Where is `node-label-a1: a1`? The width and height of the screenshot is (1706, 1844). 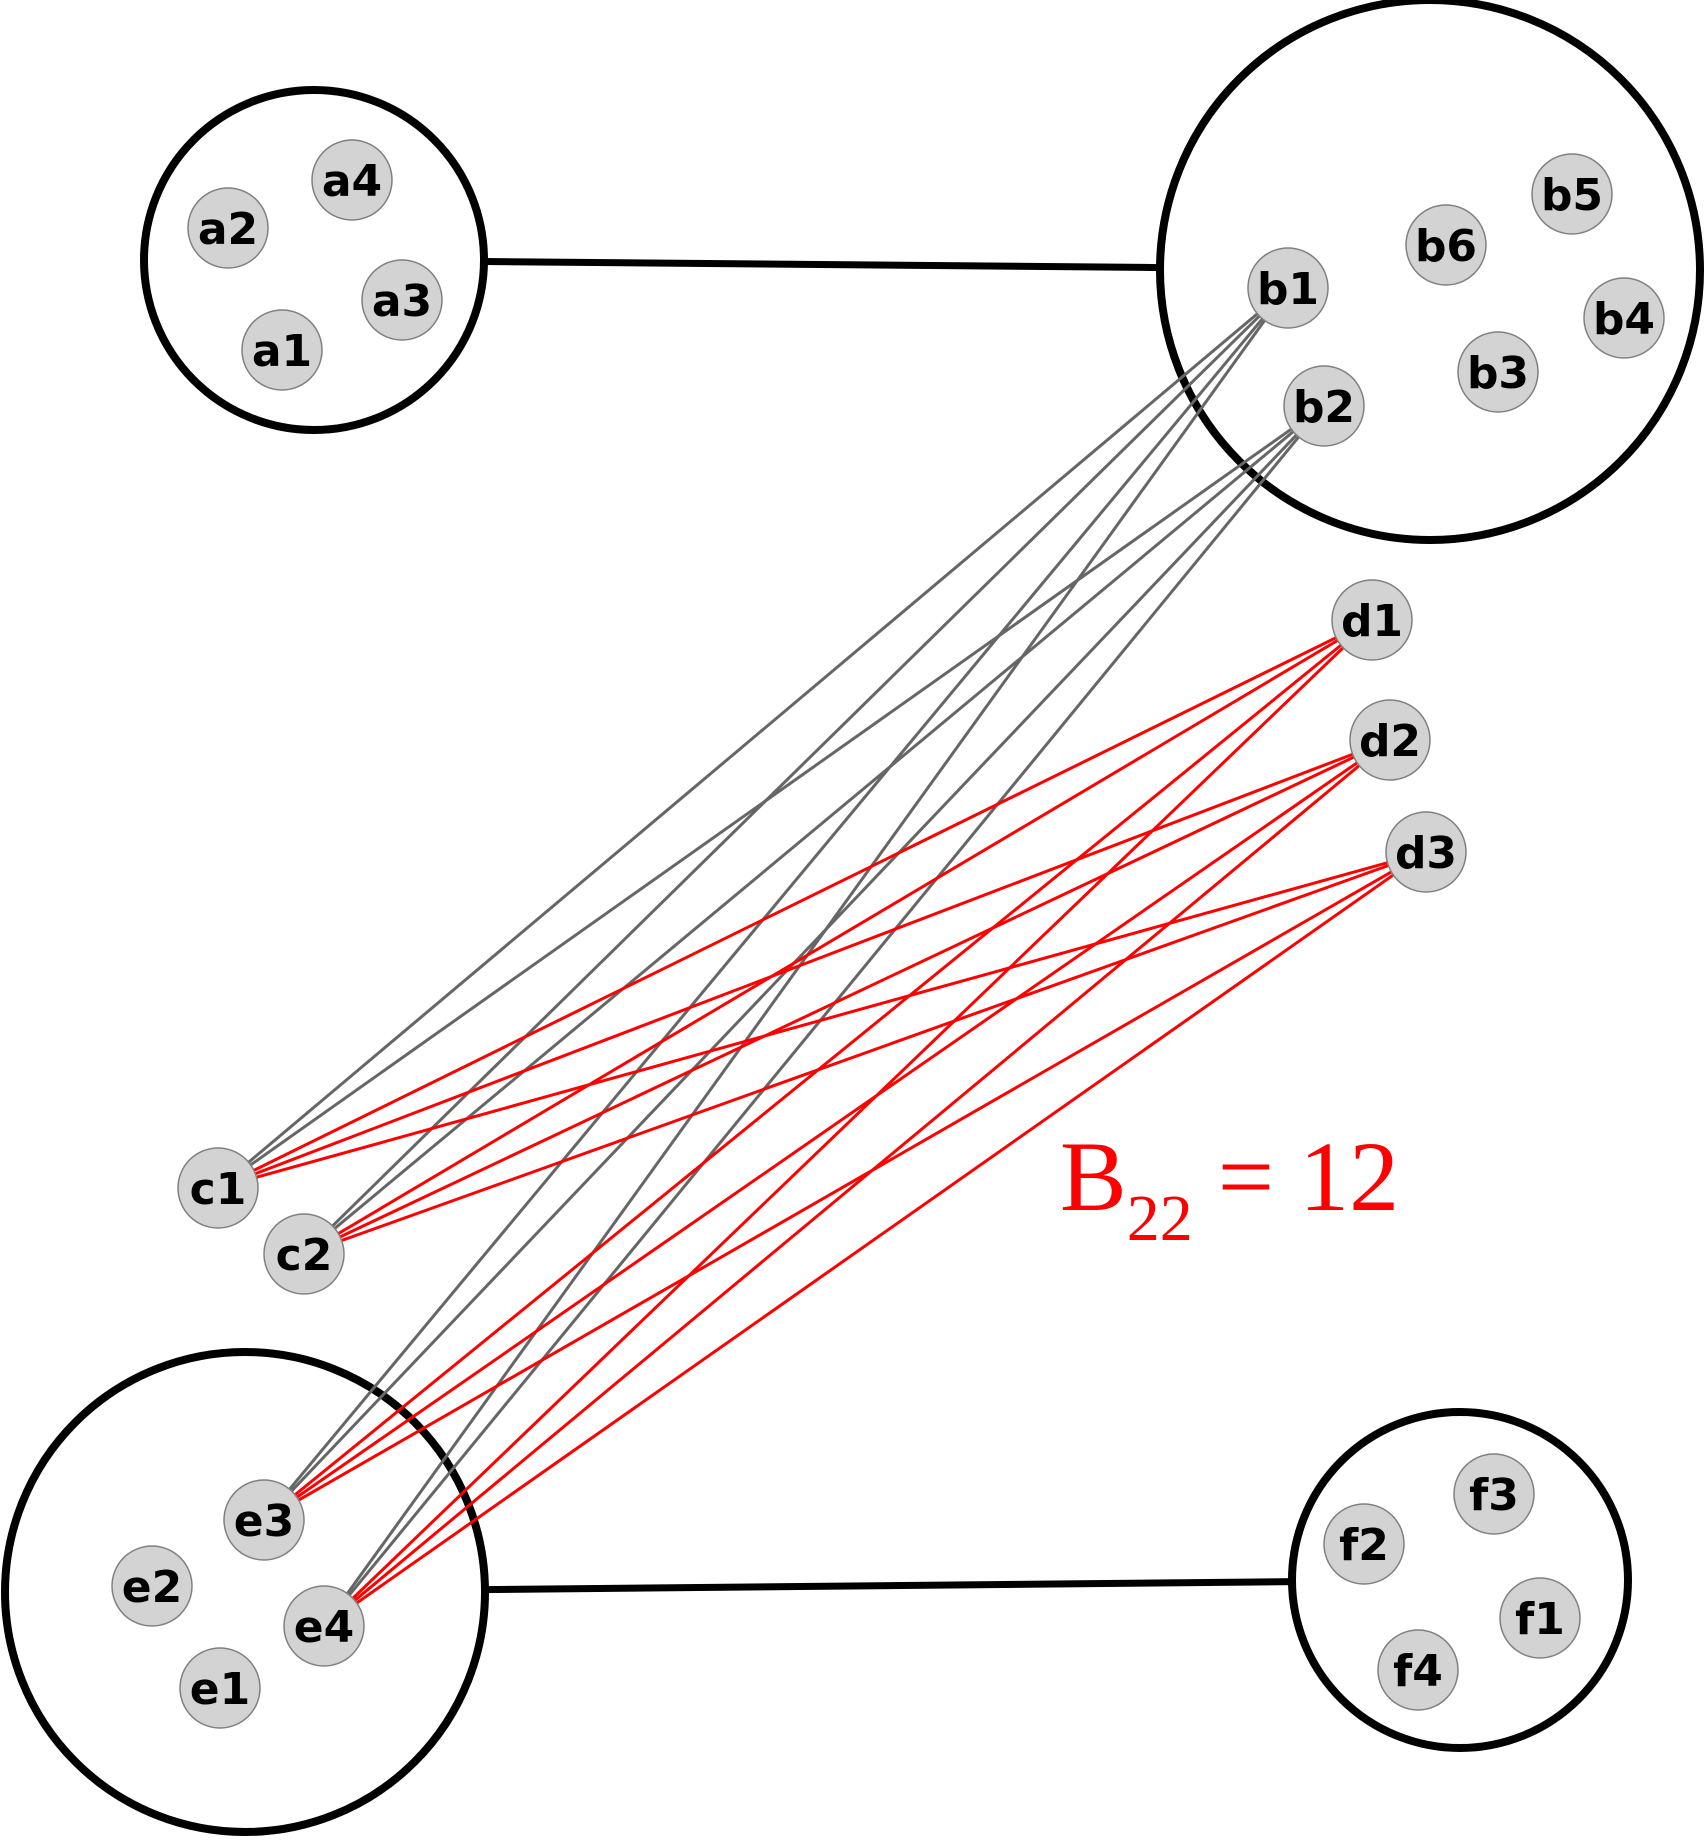
node-label-a1: a1 is located at coordinates (282, 351).